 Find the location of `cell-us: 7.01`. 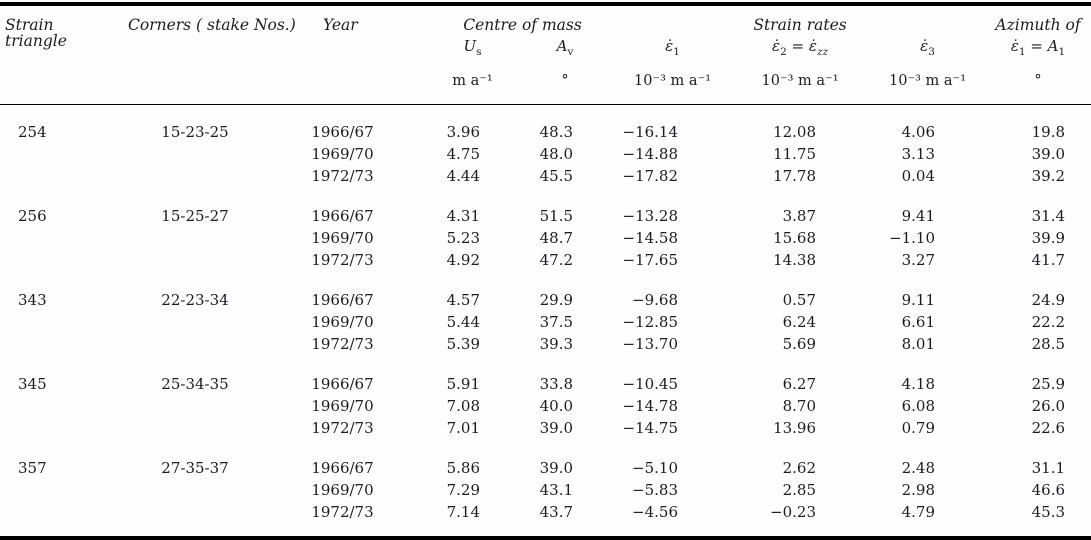

cell-us: 7.01 is located at coordinates (463, 428).